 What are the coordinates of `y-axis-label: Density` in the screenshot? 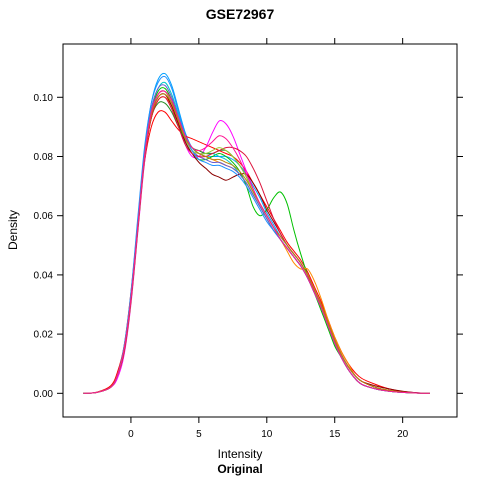 It's located at (13, 230).